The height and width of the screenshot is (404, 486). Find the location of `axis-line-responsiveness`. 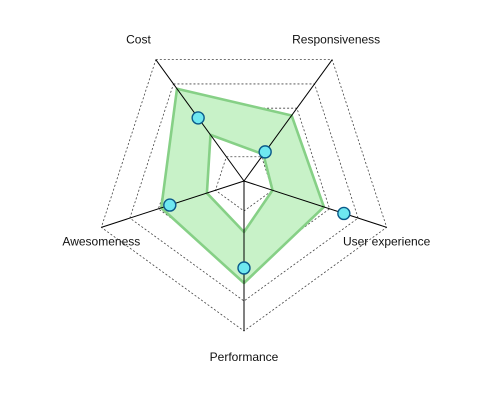

axis-line-responsiveness is located at coordinates (288, 120).